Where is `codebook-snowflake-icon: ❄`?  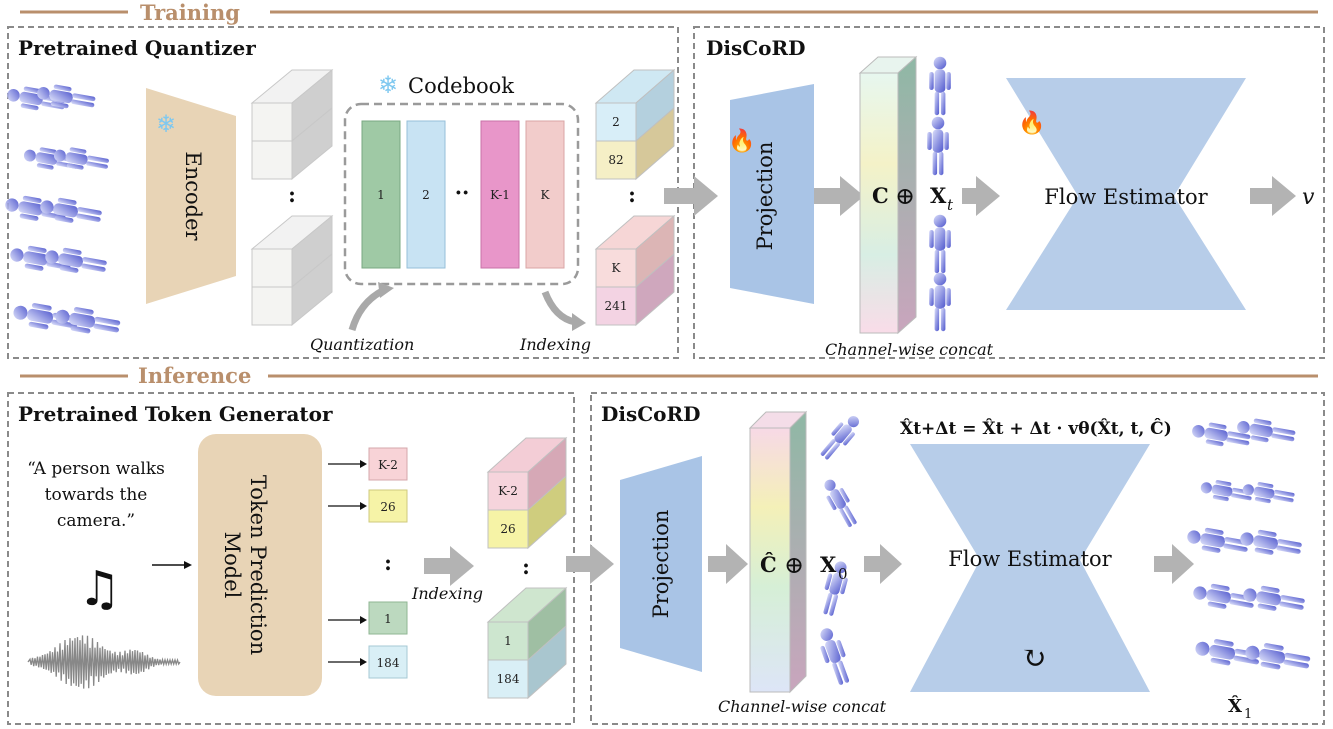 codebook-snowflake-icon: ❄ is located at coordinates (388, 85).